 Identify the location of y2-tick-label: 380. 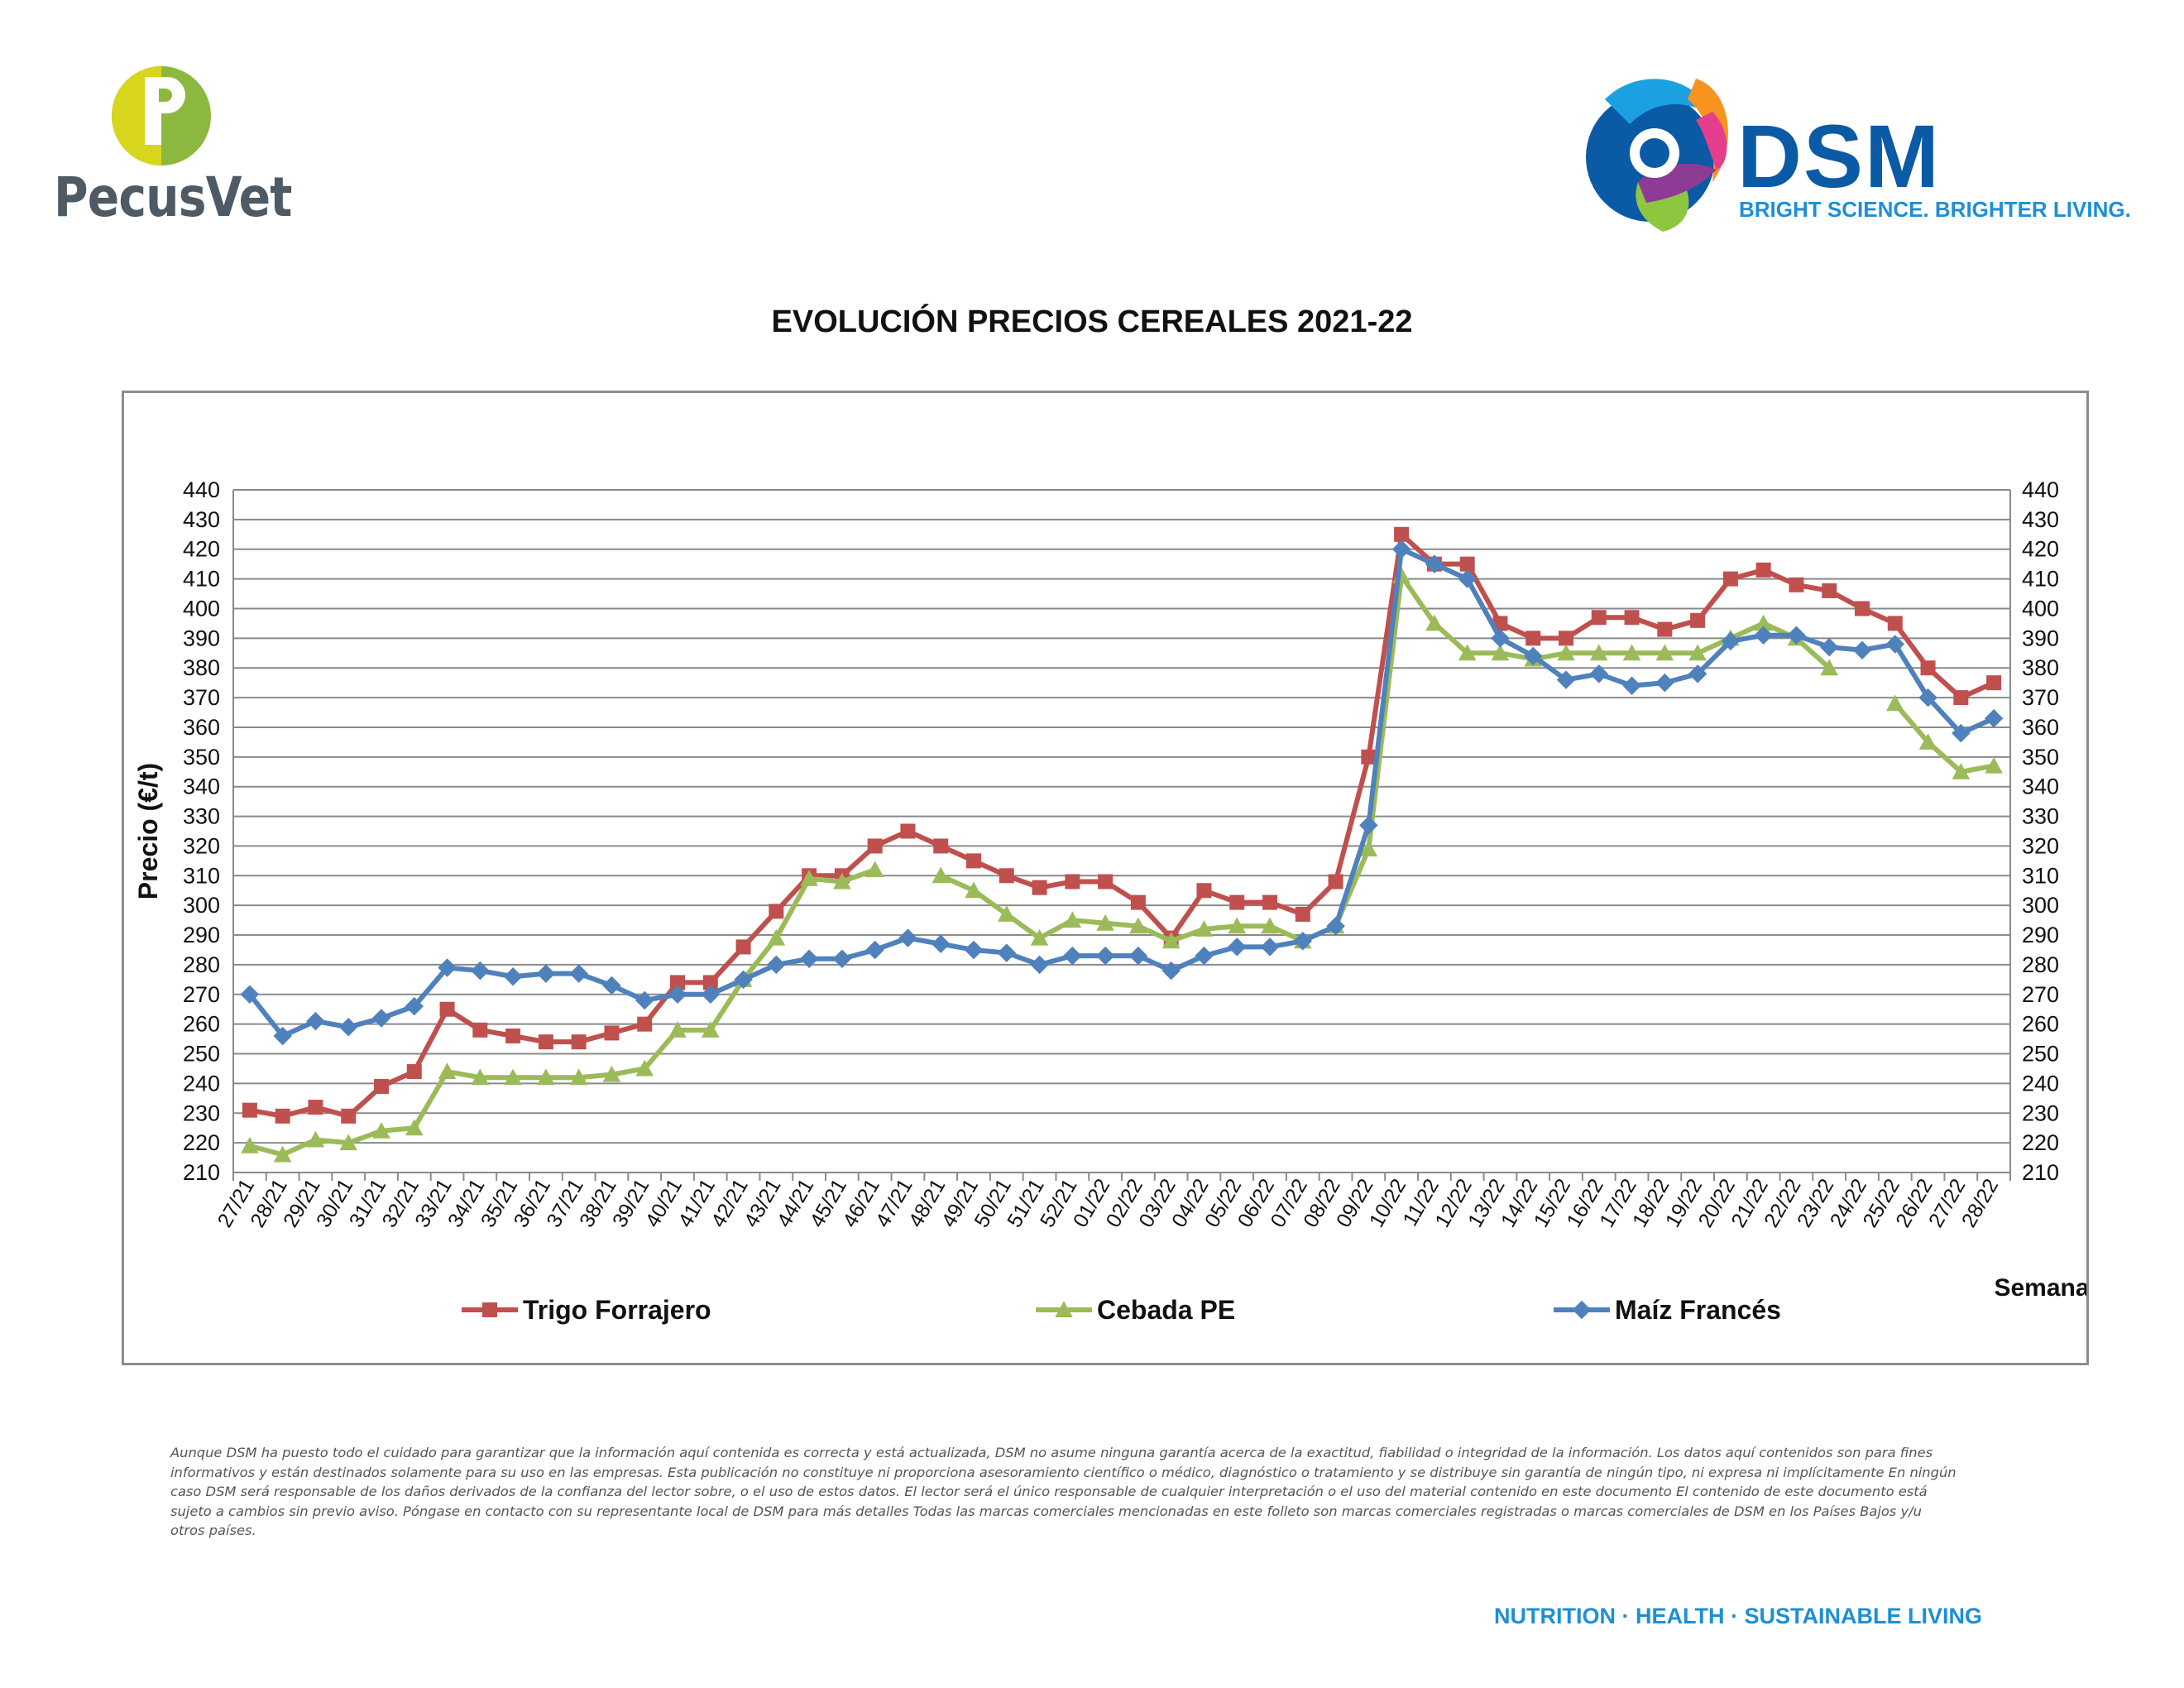
(2040, 667).